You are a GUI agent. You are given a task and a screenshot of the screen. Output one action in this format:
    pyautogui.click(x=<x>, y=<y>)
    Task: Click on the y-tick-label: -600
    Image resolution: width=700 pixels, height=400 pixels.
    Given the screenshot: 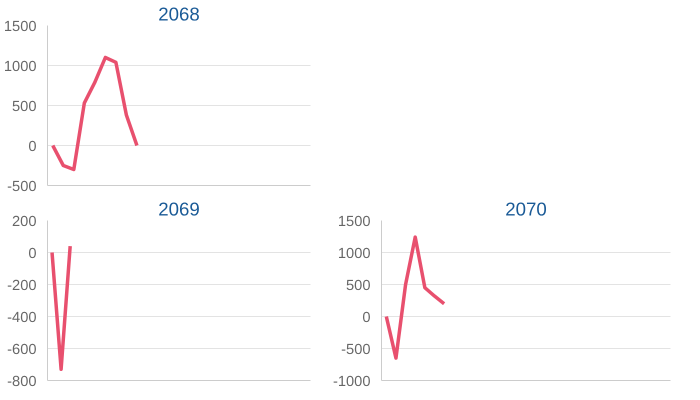 What is the action you would take?
    pyautogui.click(x=22, y=350)
    